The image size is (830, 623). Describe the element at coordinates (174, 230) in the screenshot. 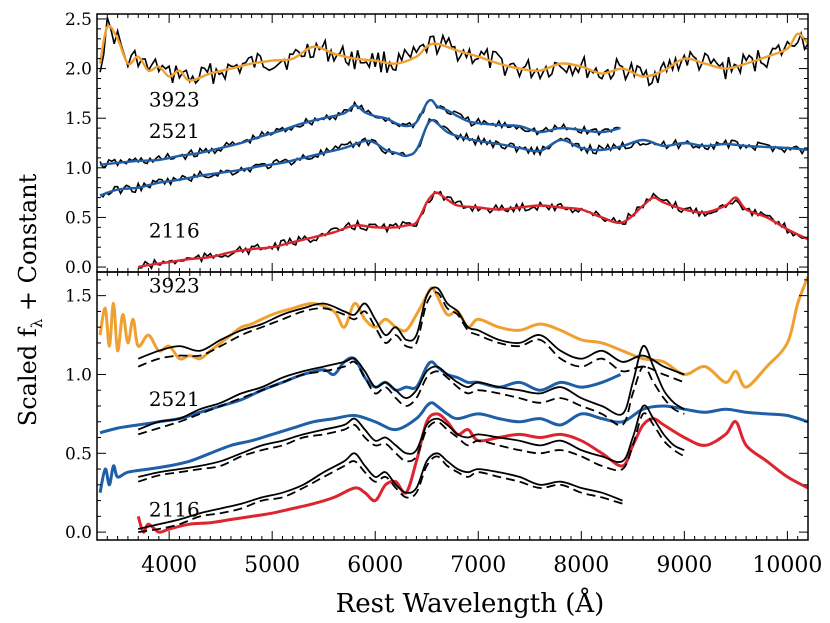

I see `annotation-top-2116: 2116` at that location.